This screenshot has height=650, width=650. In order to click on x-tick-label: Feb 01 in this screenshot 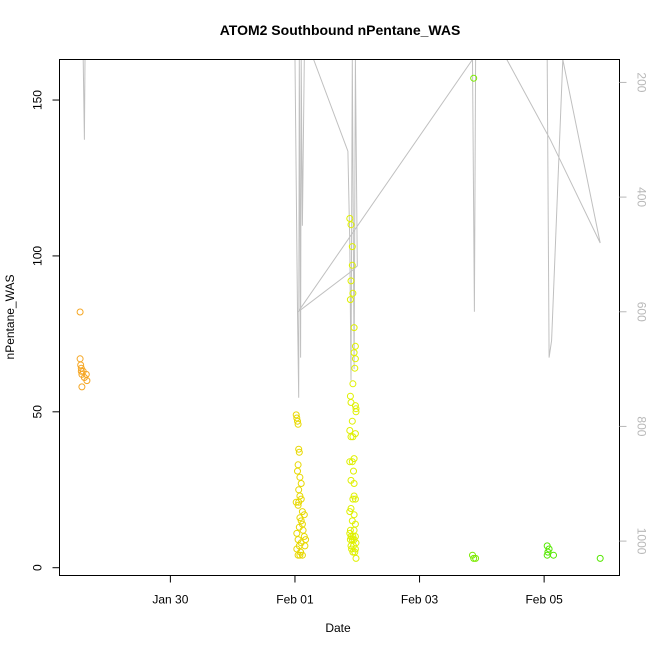, I will do `click(295, 600)`.